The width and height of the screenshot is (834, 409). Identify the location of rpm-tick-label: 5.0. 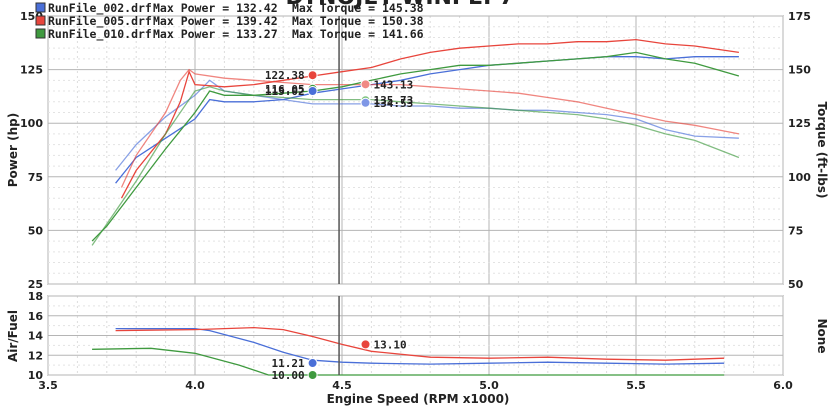
(489, 385).